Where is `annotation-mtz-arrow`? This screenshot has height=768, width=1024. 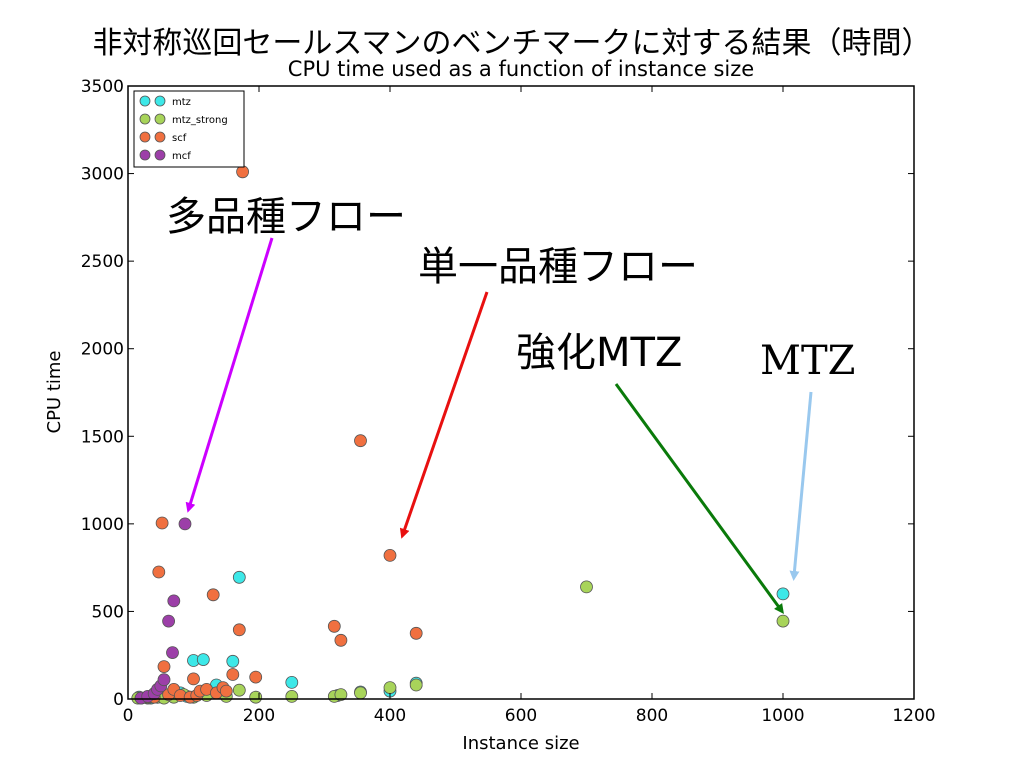 annotation-mtz-arrow is located at coordinates (801, 486).